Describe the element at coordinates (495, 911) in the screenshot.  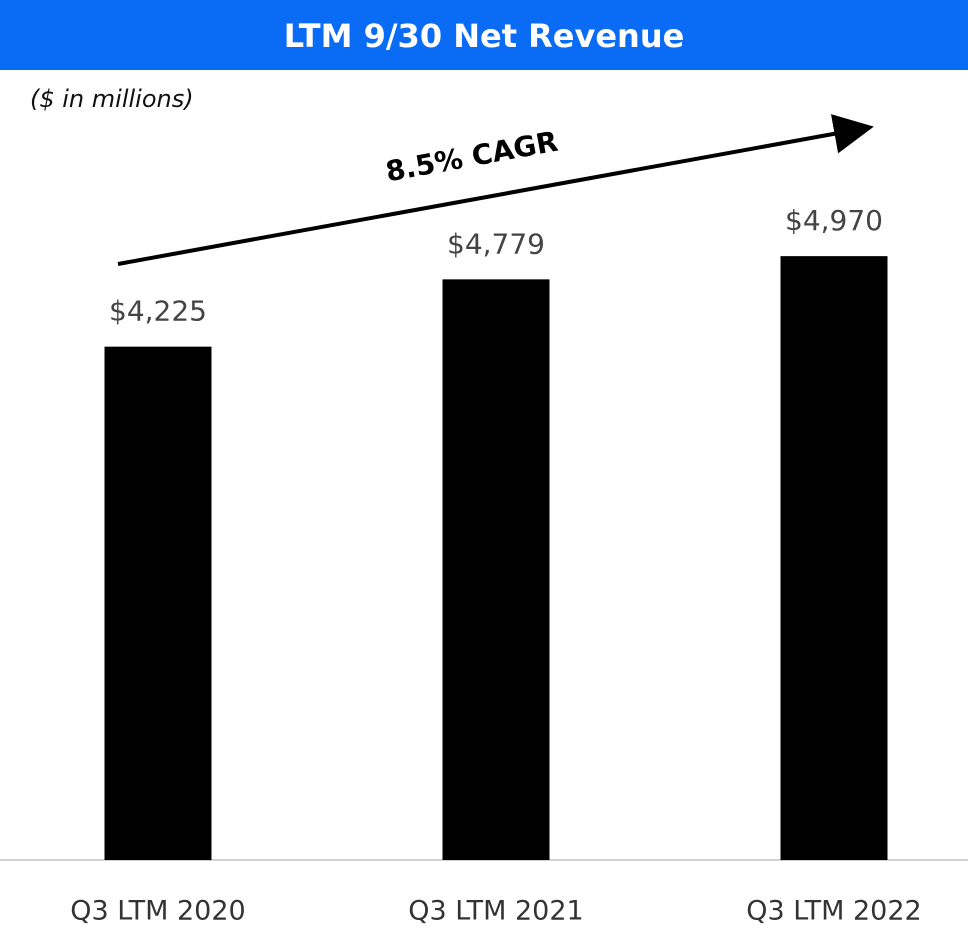
I see `x-tick-label: Q3 LTM 2021` at that location.